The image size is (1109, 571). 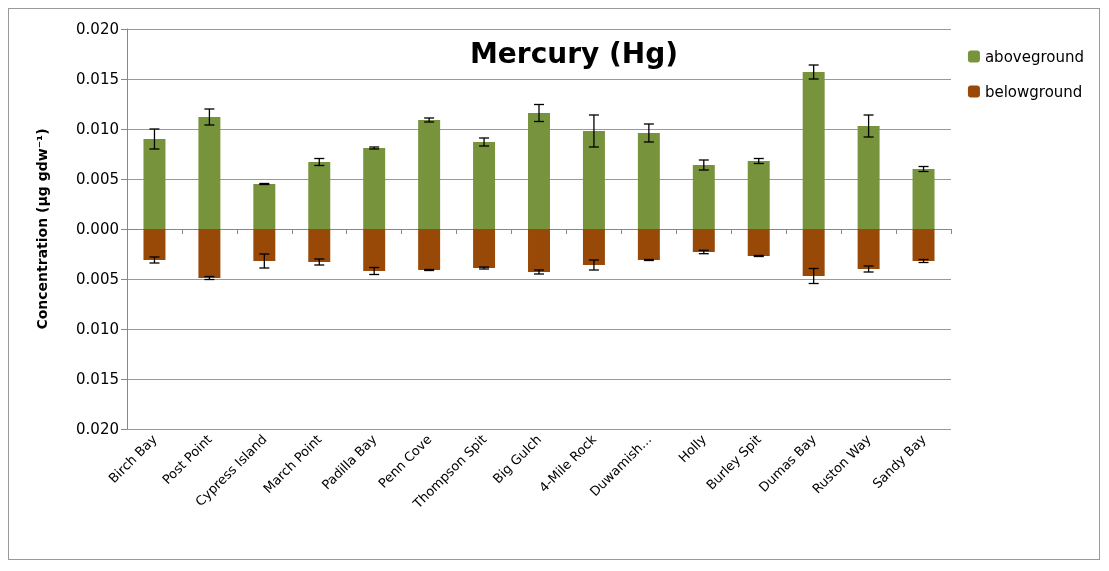 I want to click on legend-label: aboveground, so click(x=1034, y=56).